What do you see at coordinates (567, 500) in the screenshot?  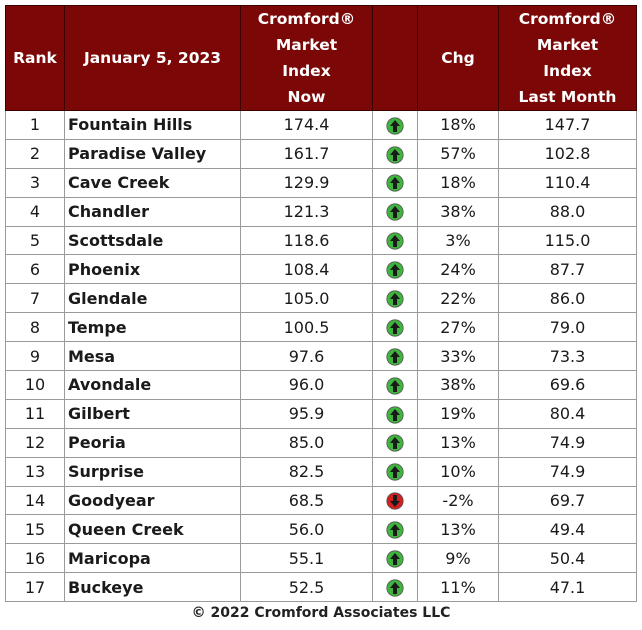 I see `index-last-month-cell: 69.7` at bounding box center [567, 500].